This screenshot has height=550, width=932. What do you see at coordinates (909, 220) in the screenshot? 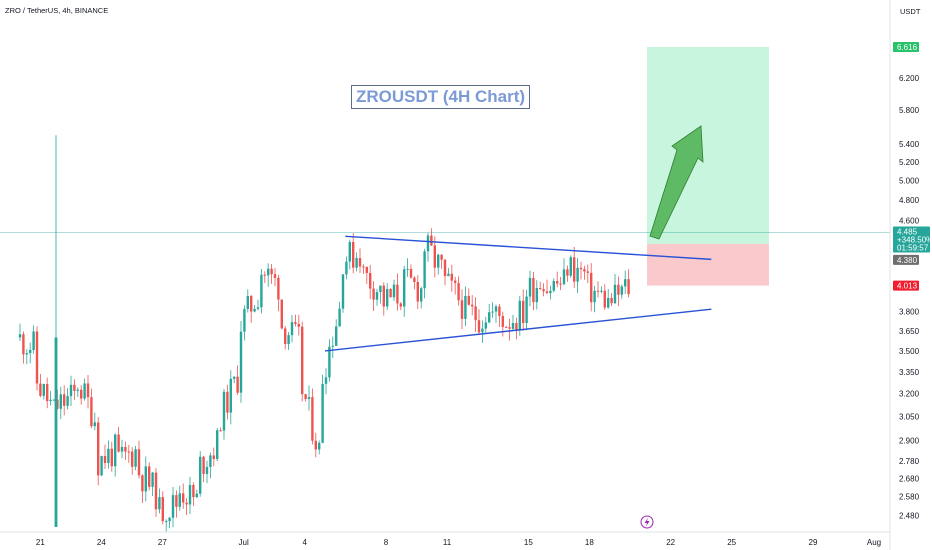
I see `price-tick: 4.600` at bounding box center [909, 220].